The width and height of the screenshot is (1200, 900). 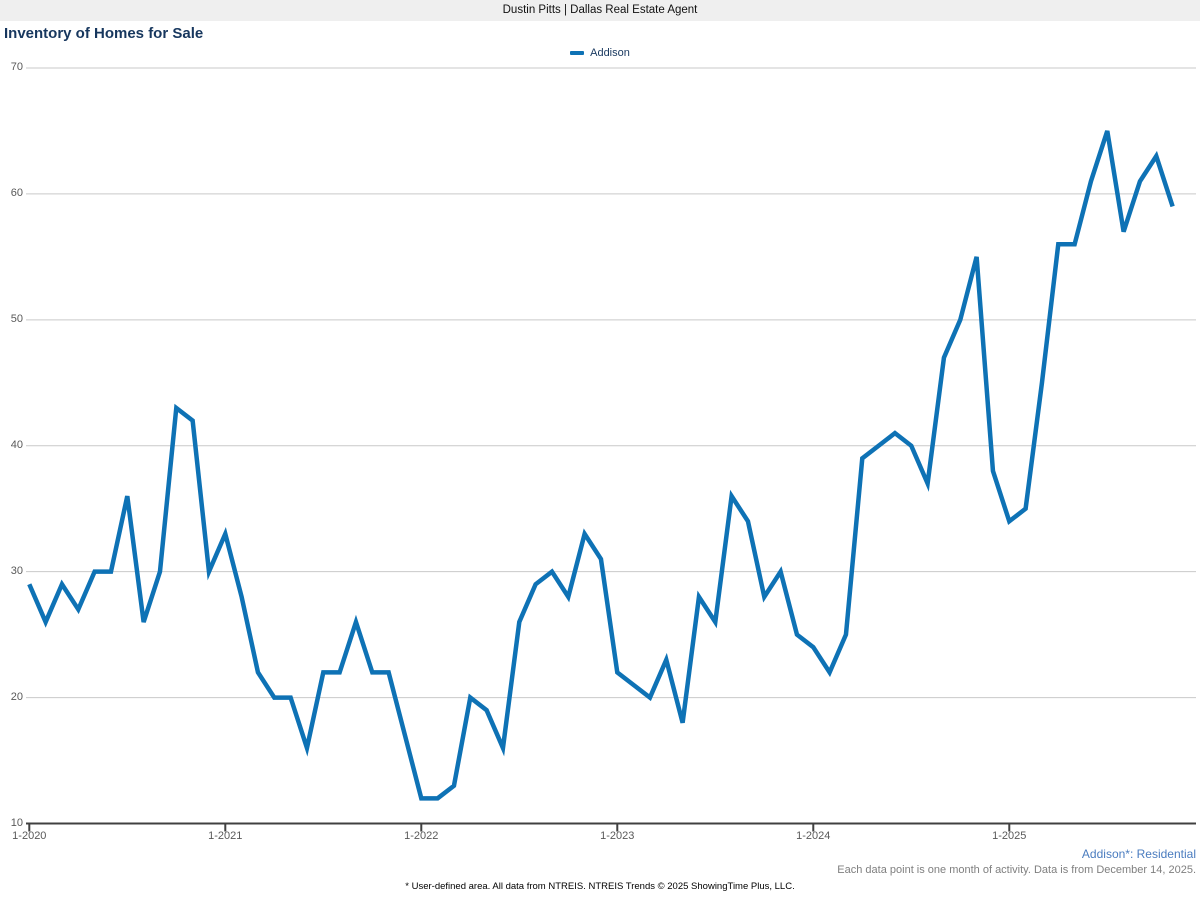 I want to click on y-axis-label-50: 50, so click(x=16, y=318).